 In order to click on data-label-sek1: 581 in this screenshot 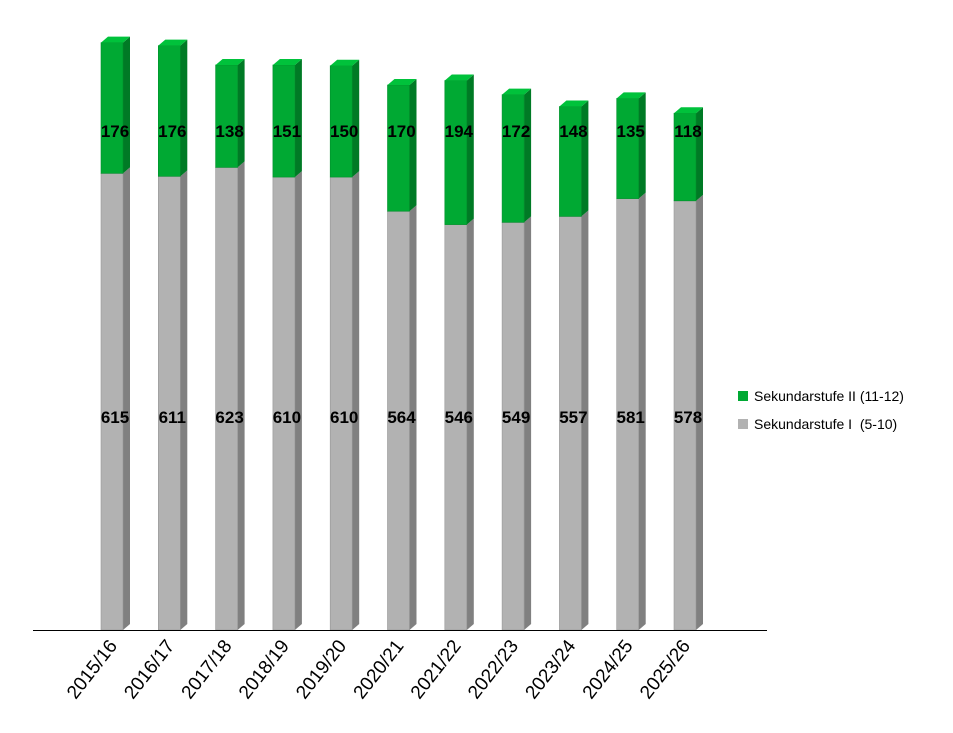, I will do `click(631, 417)`.